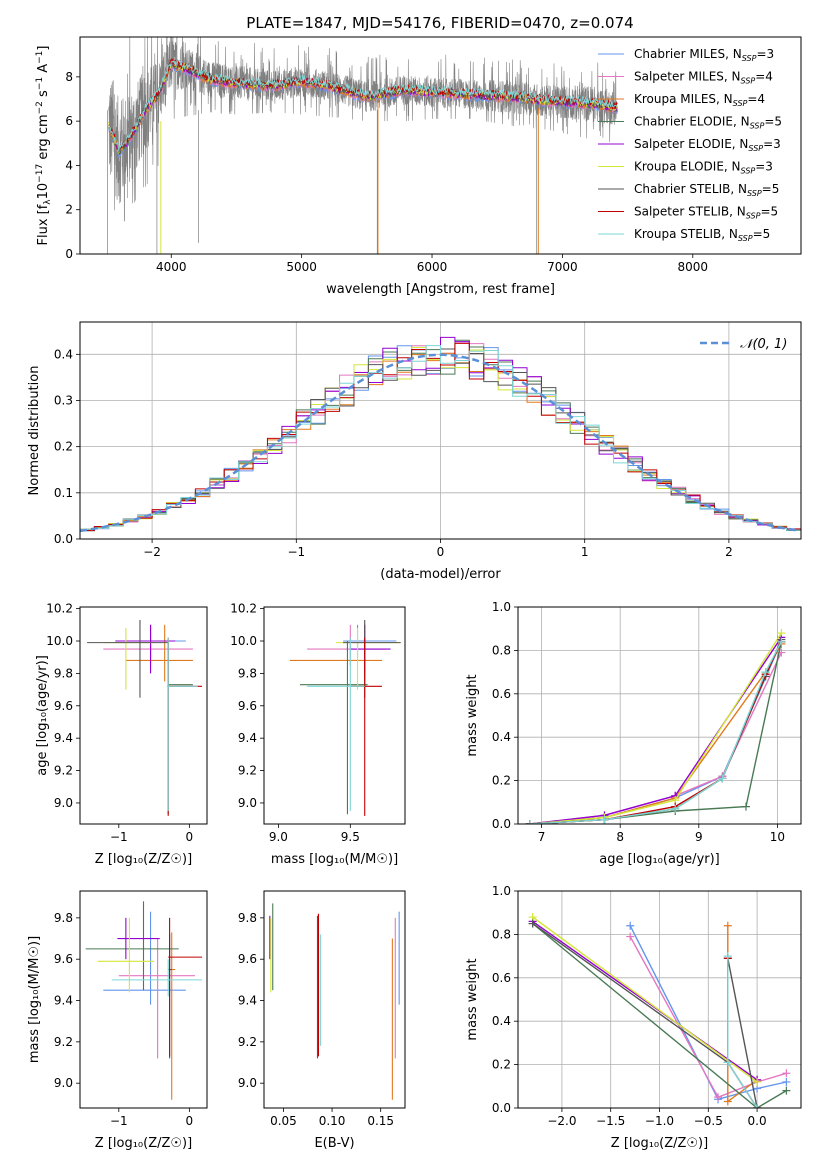 The width and height of the screenshot is (819, 1170). I want to click on y-axis-label: Normed distribution, so click(34, 431).